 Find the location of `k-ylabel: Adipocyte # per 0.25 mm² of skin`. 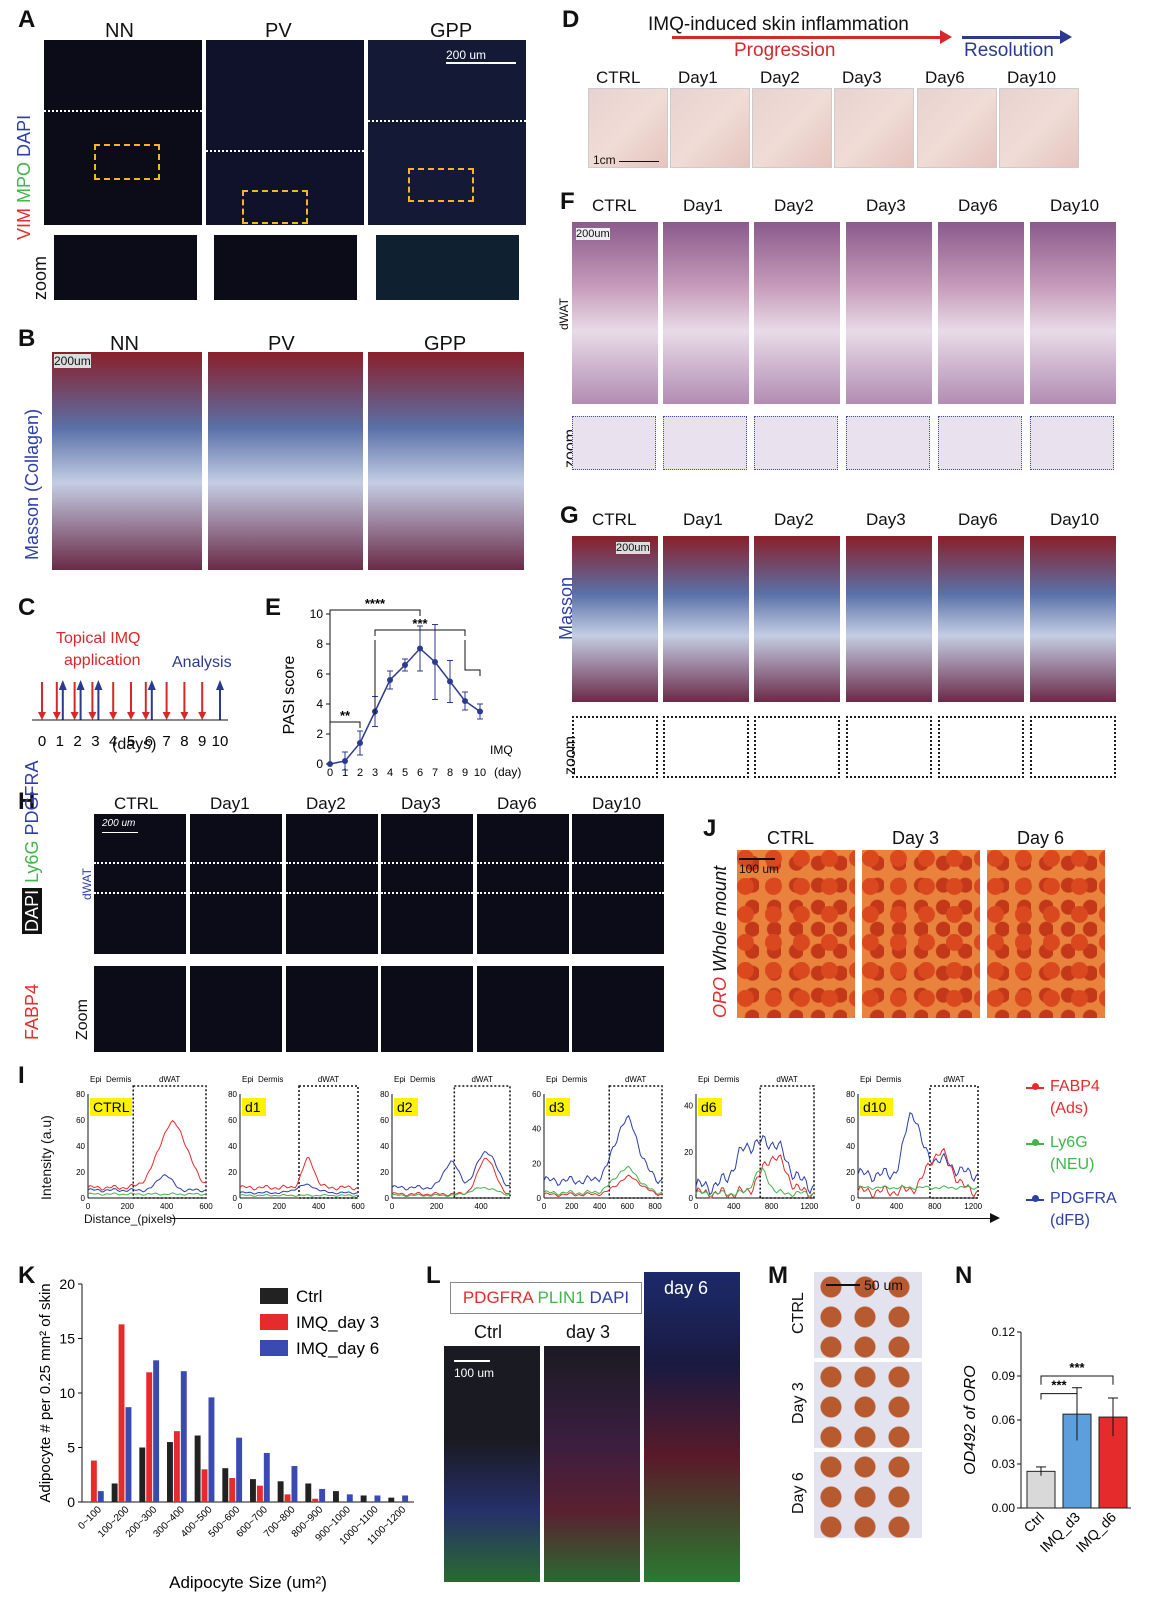

k-ylabel: Adipocyte # per 0.25 mm² of skin is located at coordinates (45, 1392).